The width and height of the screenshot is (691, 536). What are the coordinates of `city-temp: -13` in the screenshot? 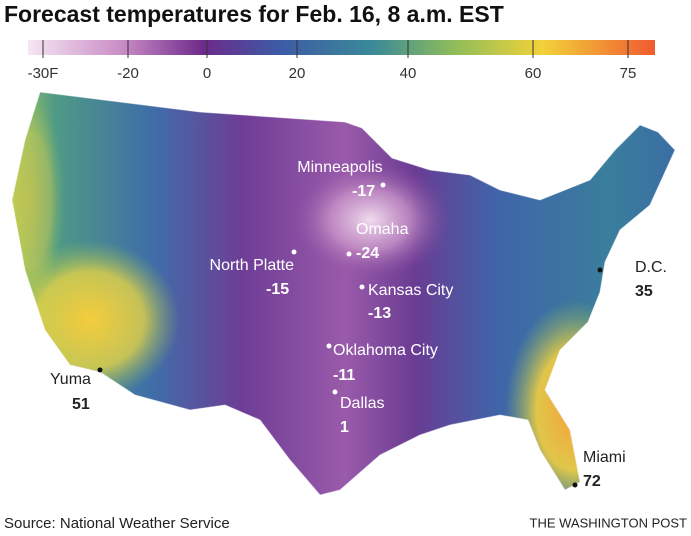 It's located at (379, 313).